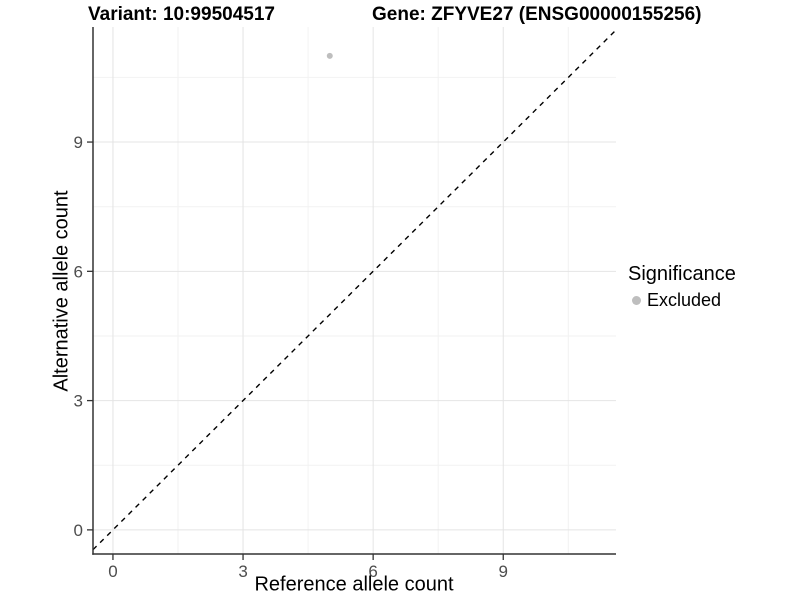 Image resolution: width=800 pixels, height=600 pixels. What do you see at coordinates (78, 142) in the screenshot?
I see `y-tick-label: 9` at bounding box center [78, 142].